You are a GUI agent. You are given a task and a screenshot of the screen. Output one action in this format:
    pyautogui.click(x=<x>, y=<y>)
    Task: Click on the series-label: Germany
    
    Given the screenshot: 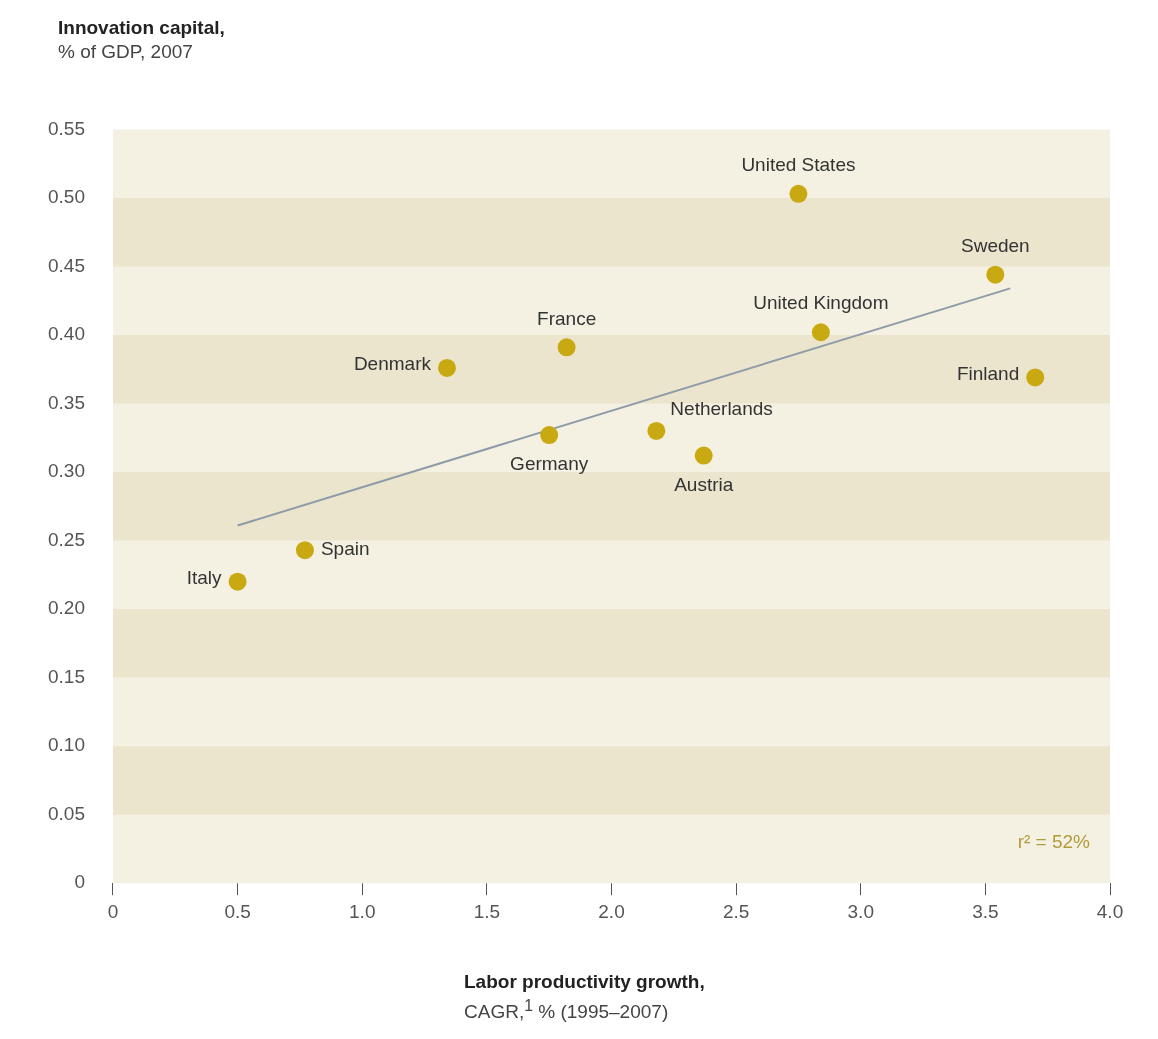 What is the action you would take?
    pyautogui.click(x=549, y=464)
    